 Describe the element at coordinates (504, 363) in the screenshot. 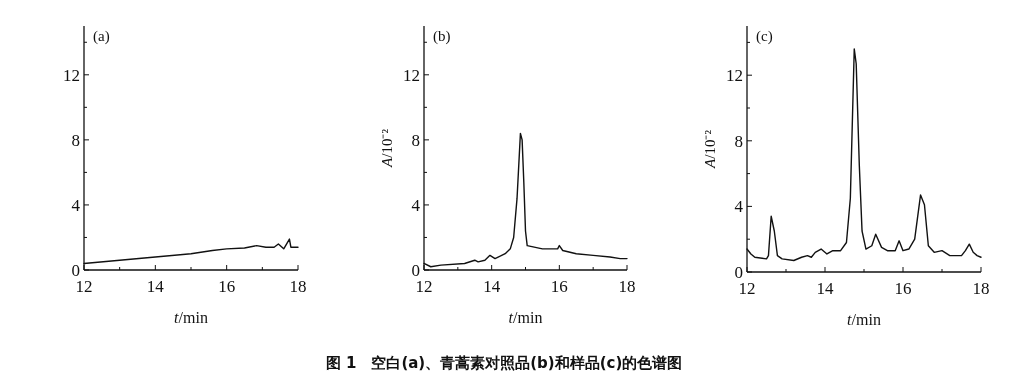

I see `caption: 图 1 空白(a)、青蒿素对照品(b)和样品(c)的色谱图` at that location.